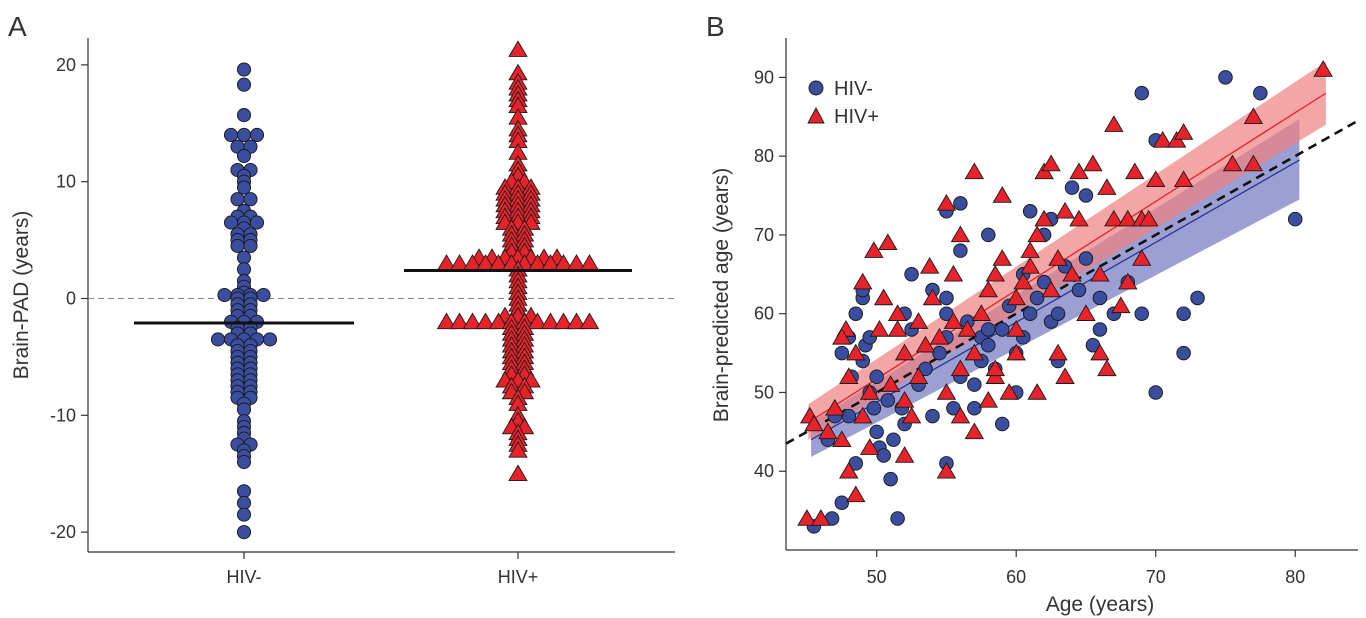 The width and height of the screenshot is (1366, 618). Describe the element at coordinates (853, 89) in the screenshot. I see `legend-label-hiv-neg: HIV-` at that location.